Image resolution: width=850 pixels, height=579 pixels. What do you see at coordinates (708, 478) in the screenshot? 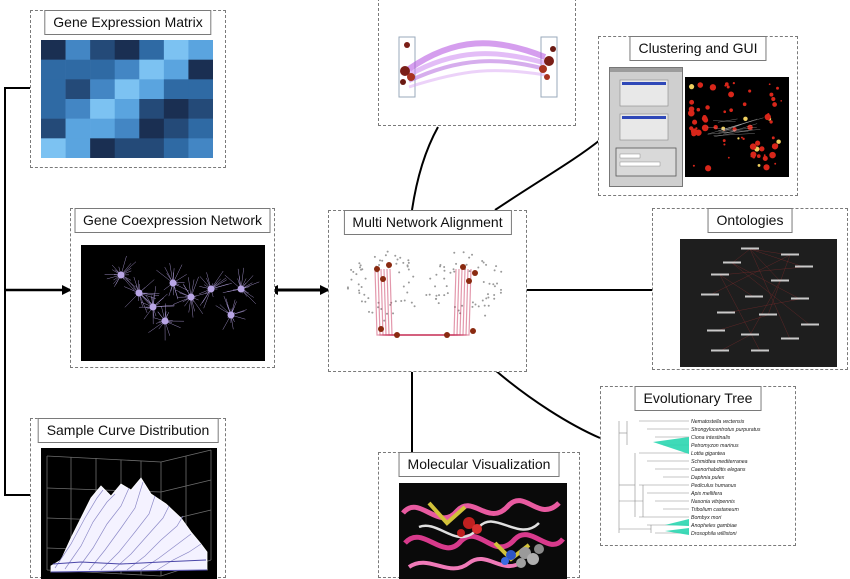
I see `species-label: Daphnia pulex` at bounding box center [708, 478].